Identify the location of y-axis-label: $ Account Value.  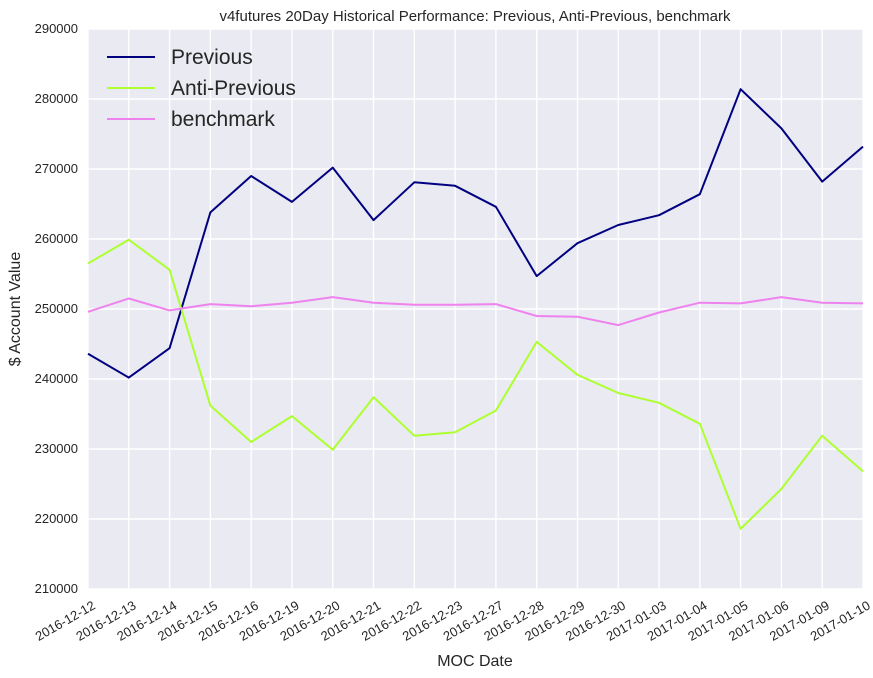
(15, 309).